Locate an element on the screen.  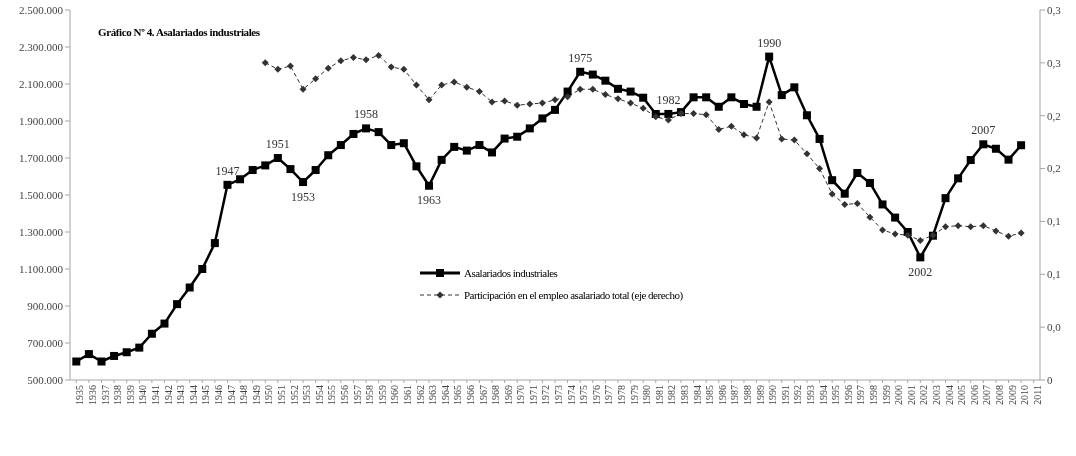
y-tick-label: 2.500.000 is located at coordinates (41, 9).